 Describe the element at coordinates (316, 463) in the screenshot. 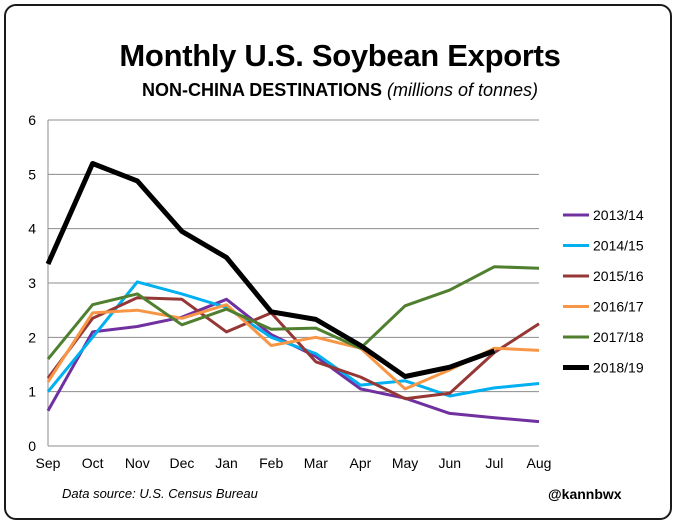

I see `x-tick-label: Mar` at that location.